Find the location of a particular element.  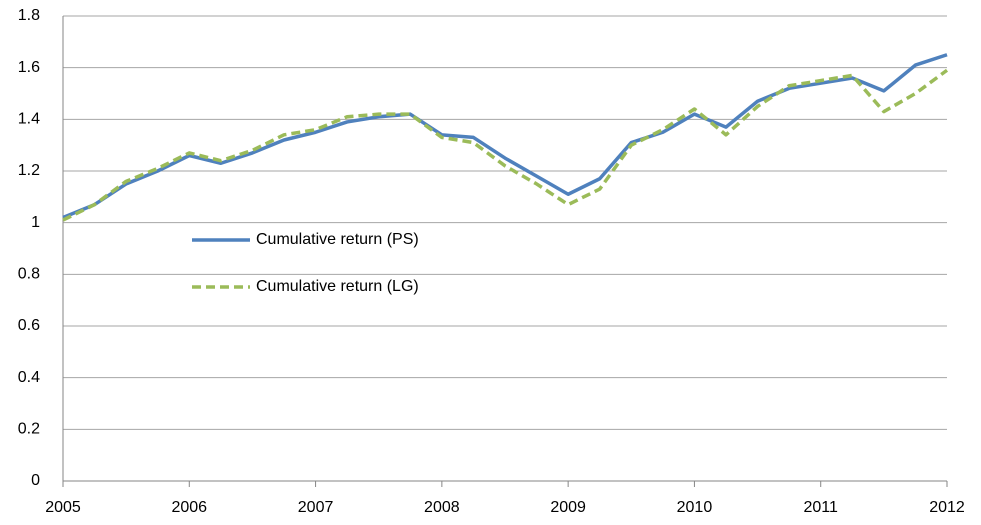

x-tick-label: 2008 is located at coordinates (442, 507).